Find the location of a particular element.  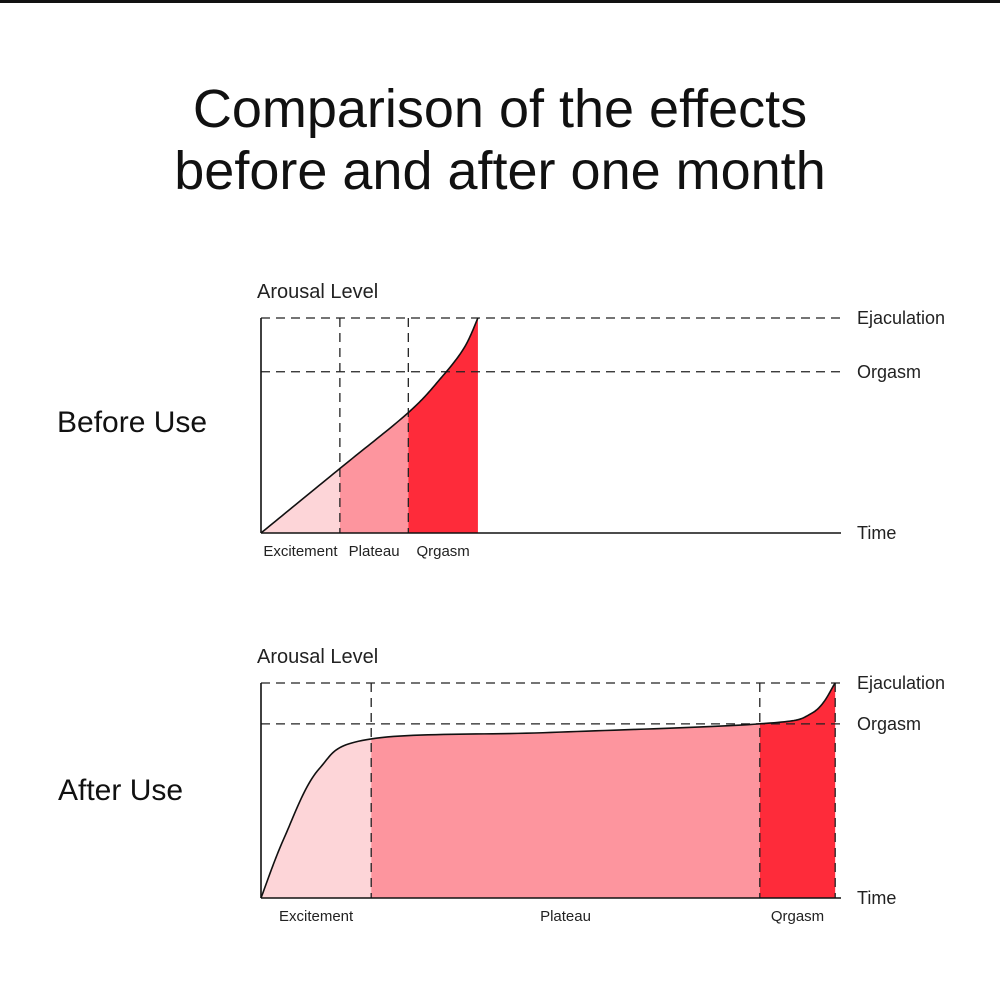

title-line-1: Comparison of the effects is located at coordinates (500, 109).